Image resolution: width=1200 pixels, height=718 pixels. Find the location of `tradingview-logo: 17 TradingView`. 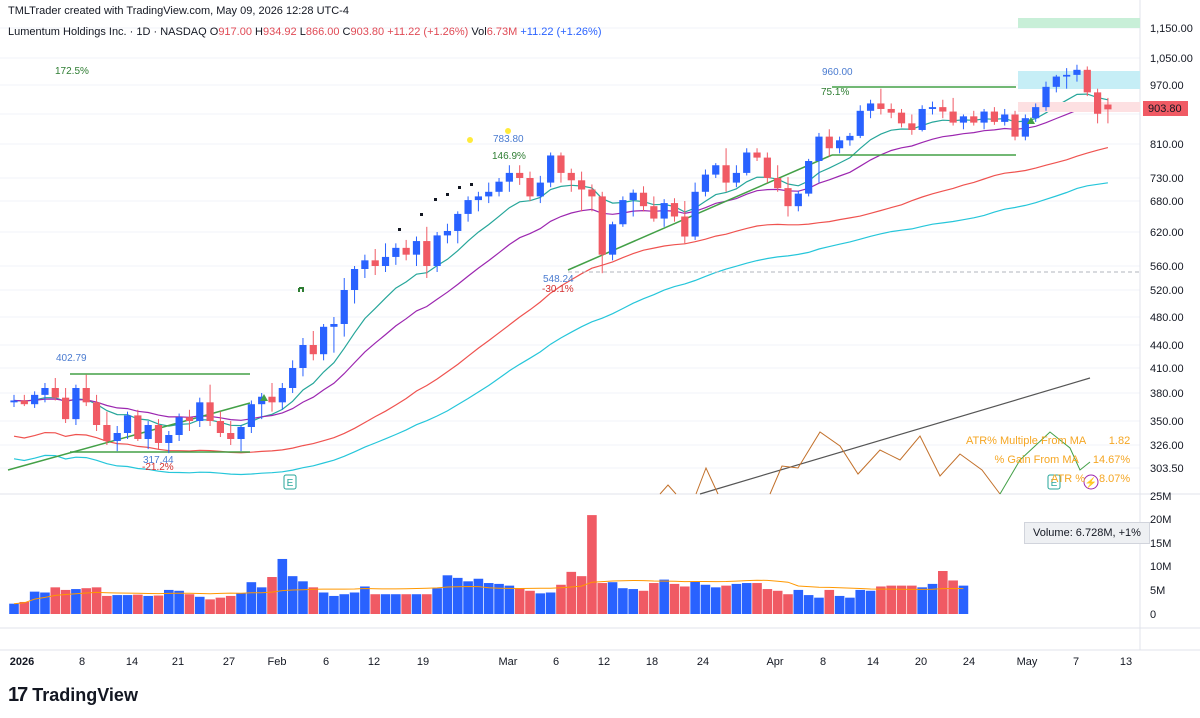

tradingview-logo: 17 TradingView is located at coordinates (73, 695).